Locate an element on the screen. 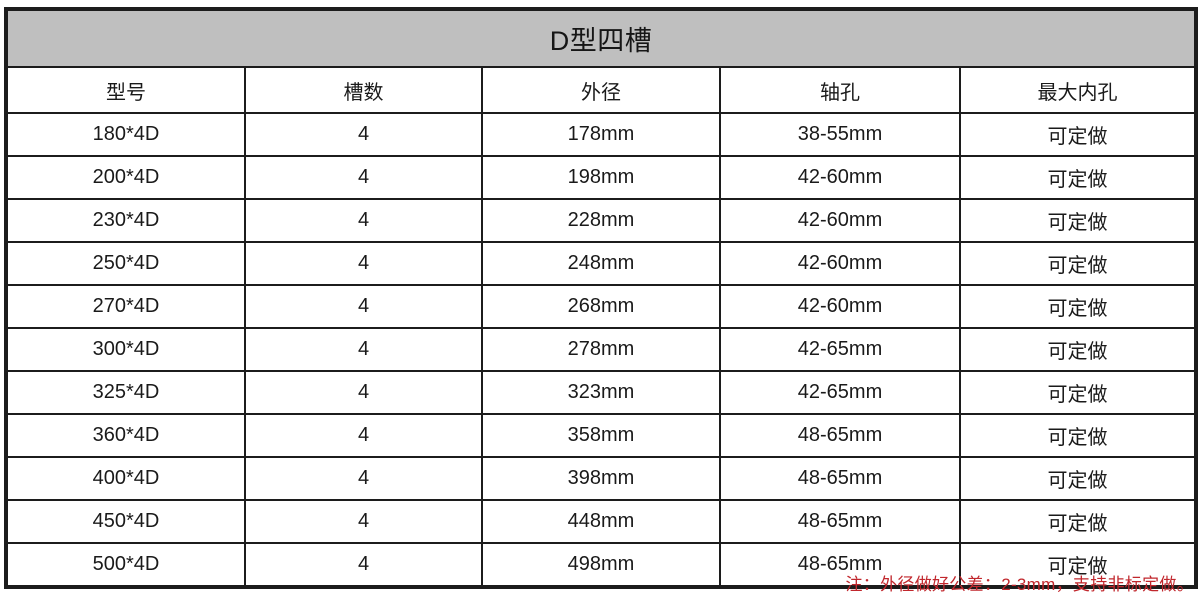  column-header-outer-dia: 外径 is located at coordinates (601, 90).